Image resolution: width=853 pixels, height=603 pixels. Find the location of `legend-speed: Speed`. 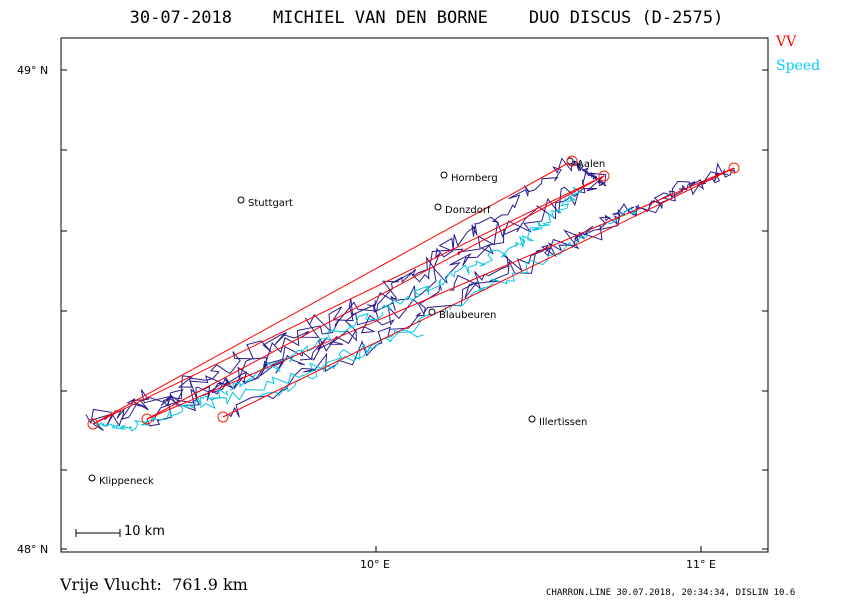

legend-speed: Speed is located at coordinates (798, 66).